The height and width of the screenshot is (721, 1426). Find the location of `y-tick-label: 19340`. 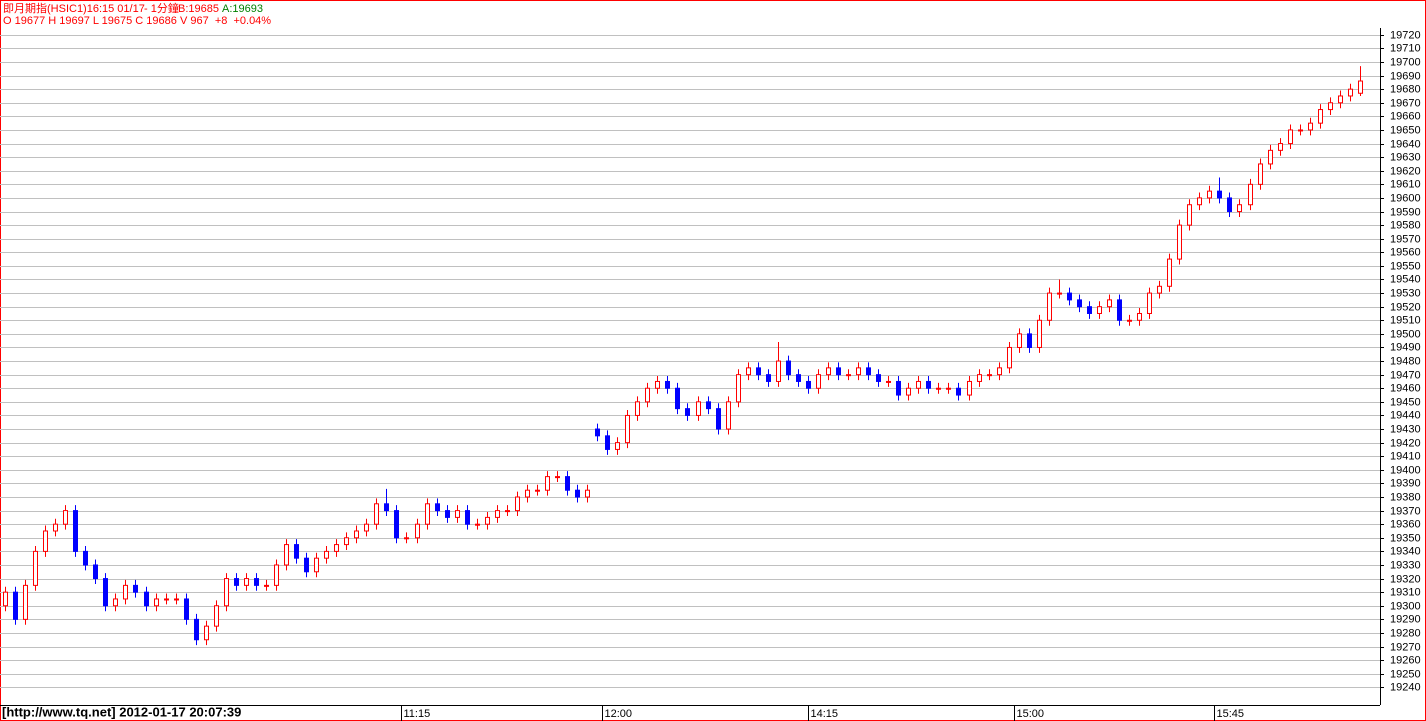

y-tick-label: 19340 is located at coordinates (1405, 551).